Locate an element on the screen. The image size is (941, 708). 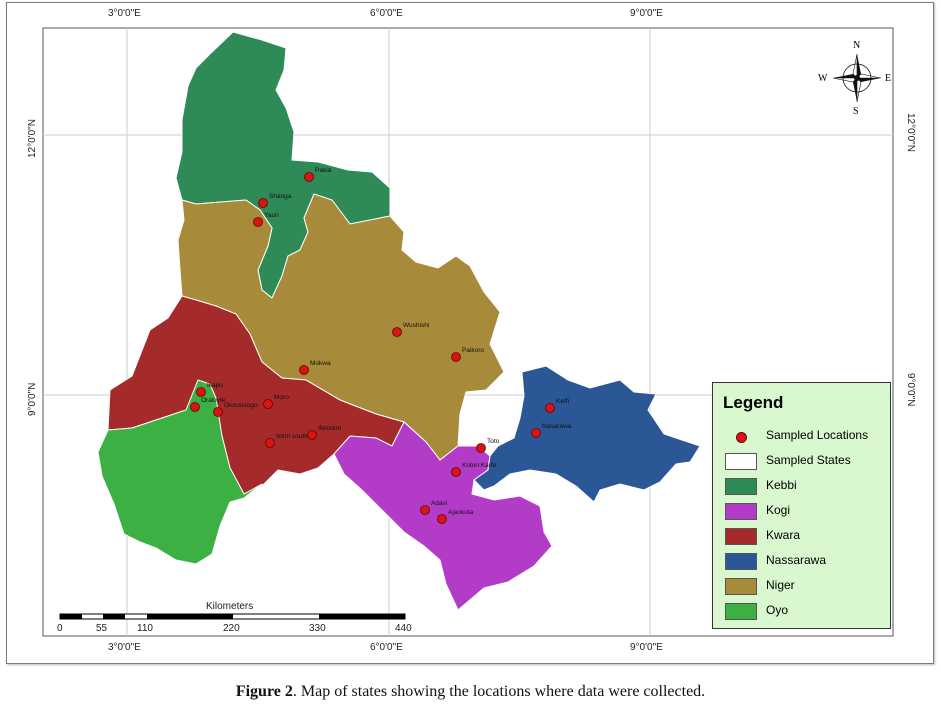
location-label: Ilorin south is located at coordinates (292, 436).